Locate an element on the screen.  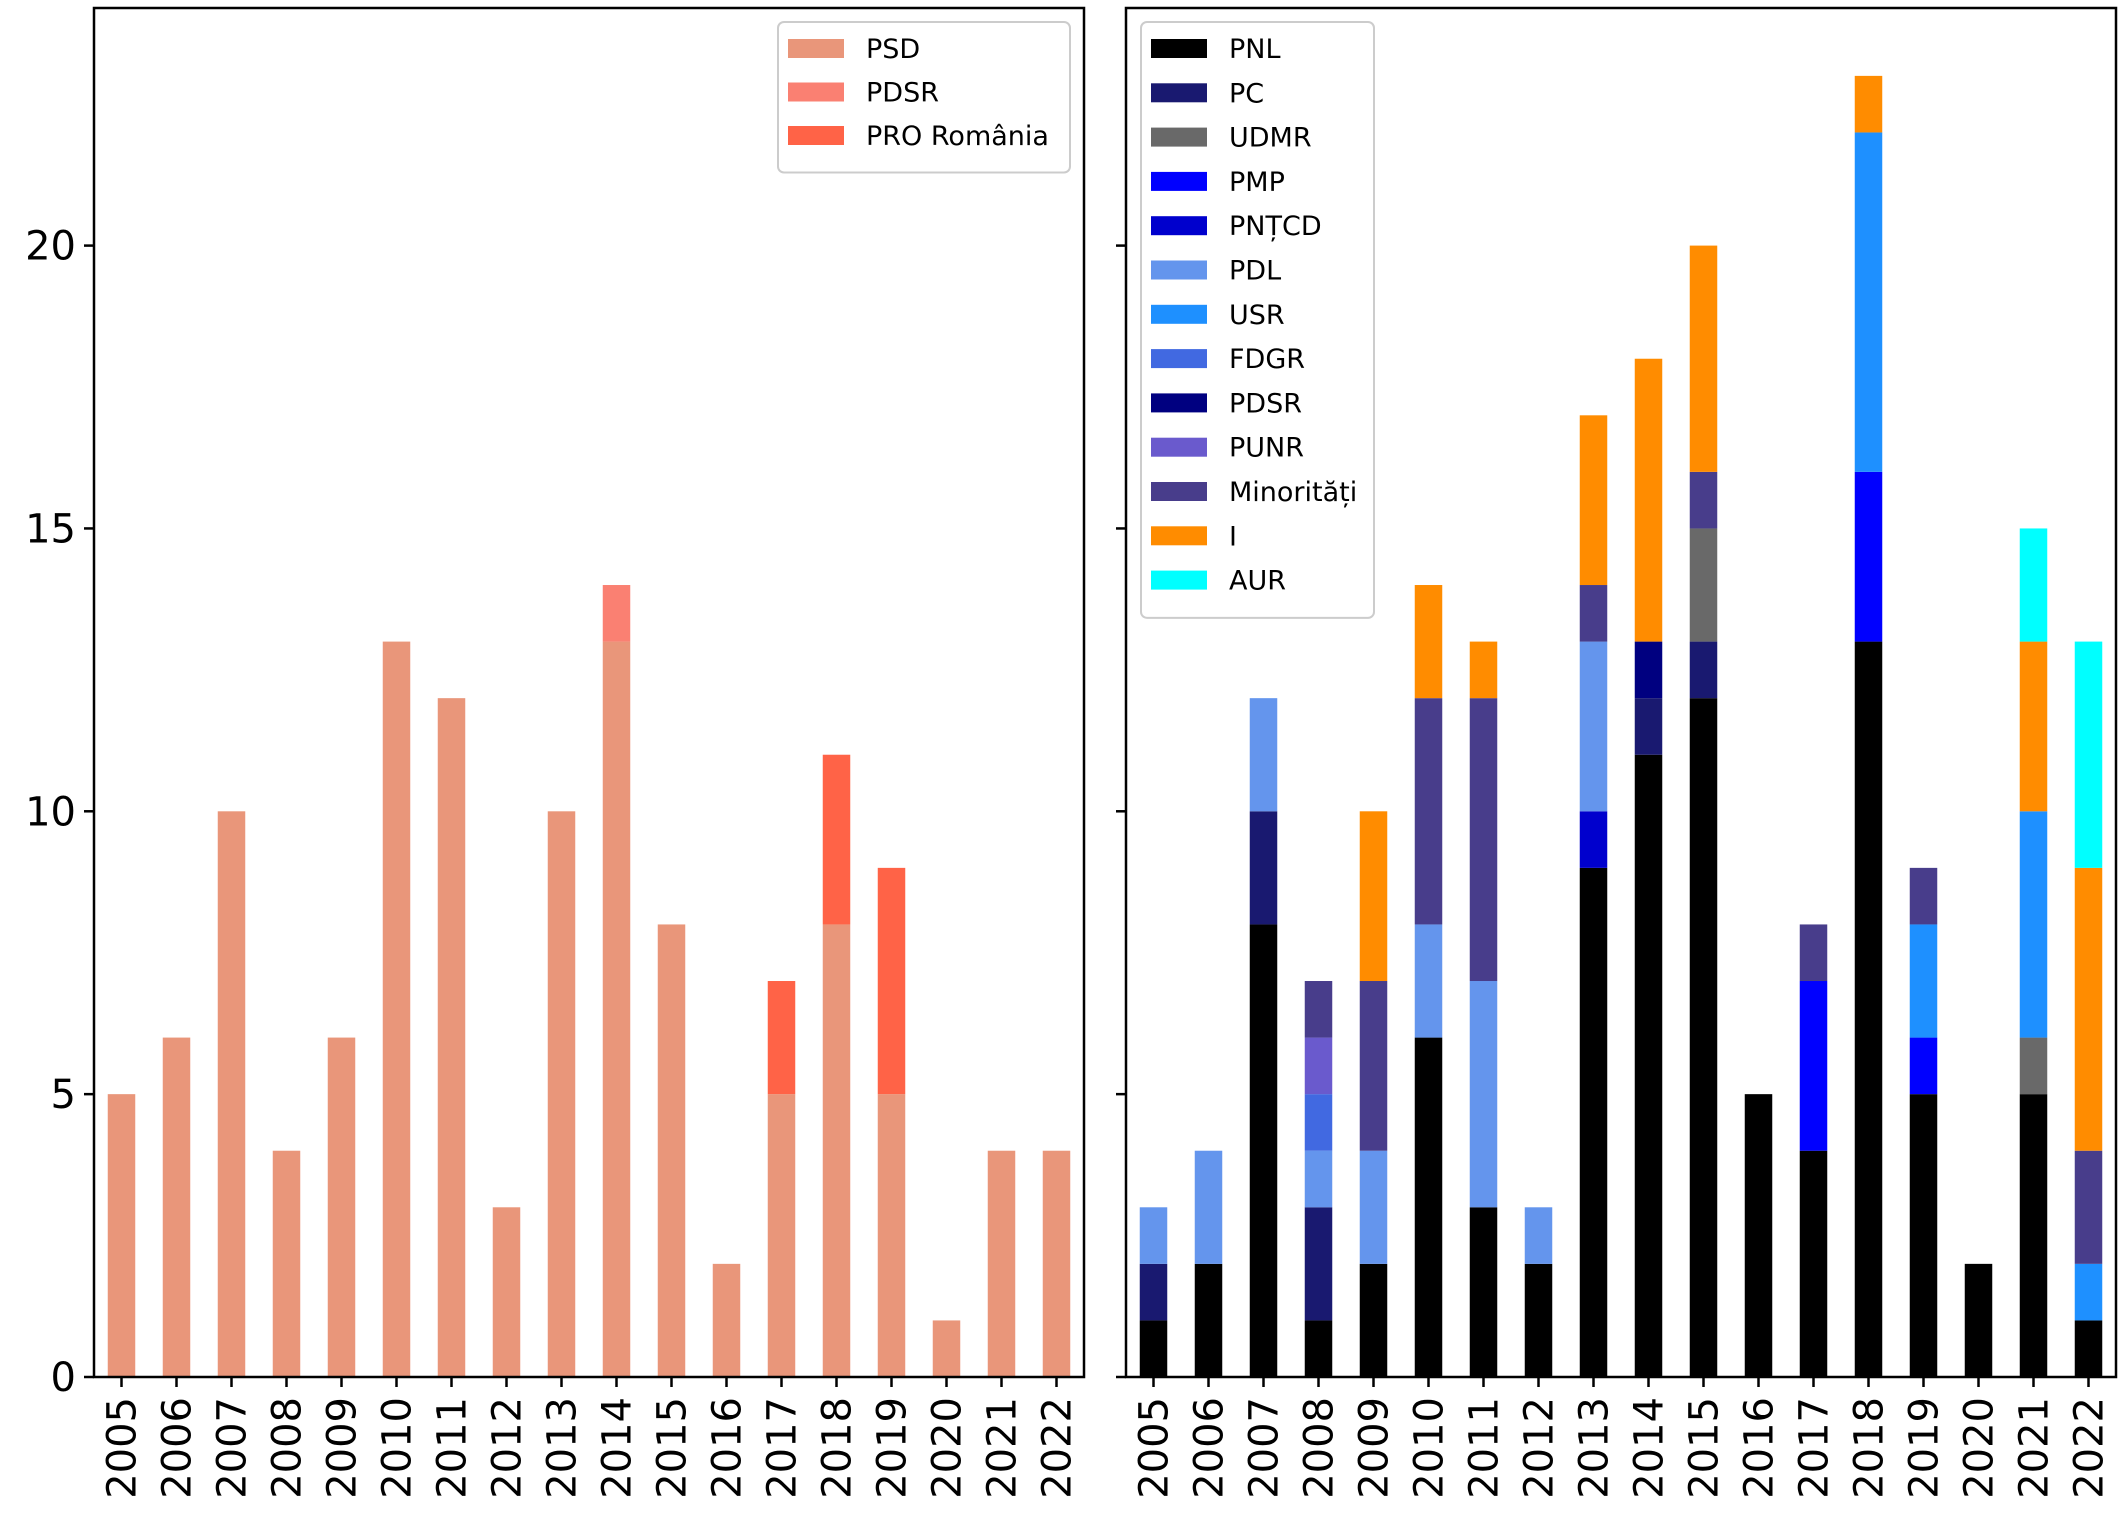
bar-udmr-2021 is located at coordinates (2033, 1066).